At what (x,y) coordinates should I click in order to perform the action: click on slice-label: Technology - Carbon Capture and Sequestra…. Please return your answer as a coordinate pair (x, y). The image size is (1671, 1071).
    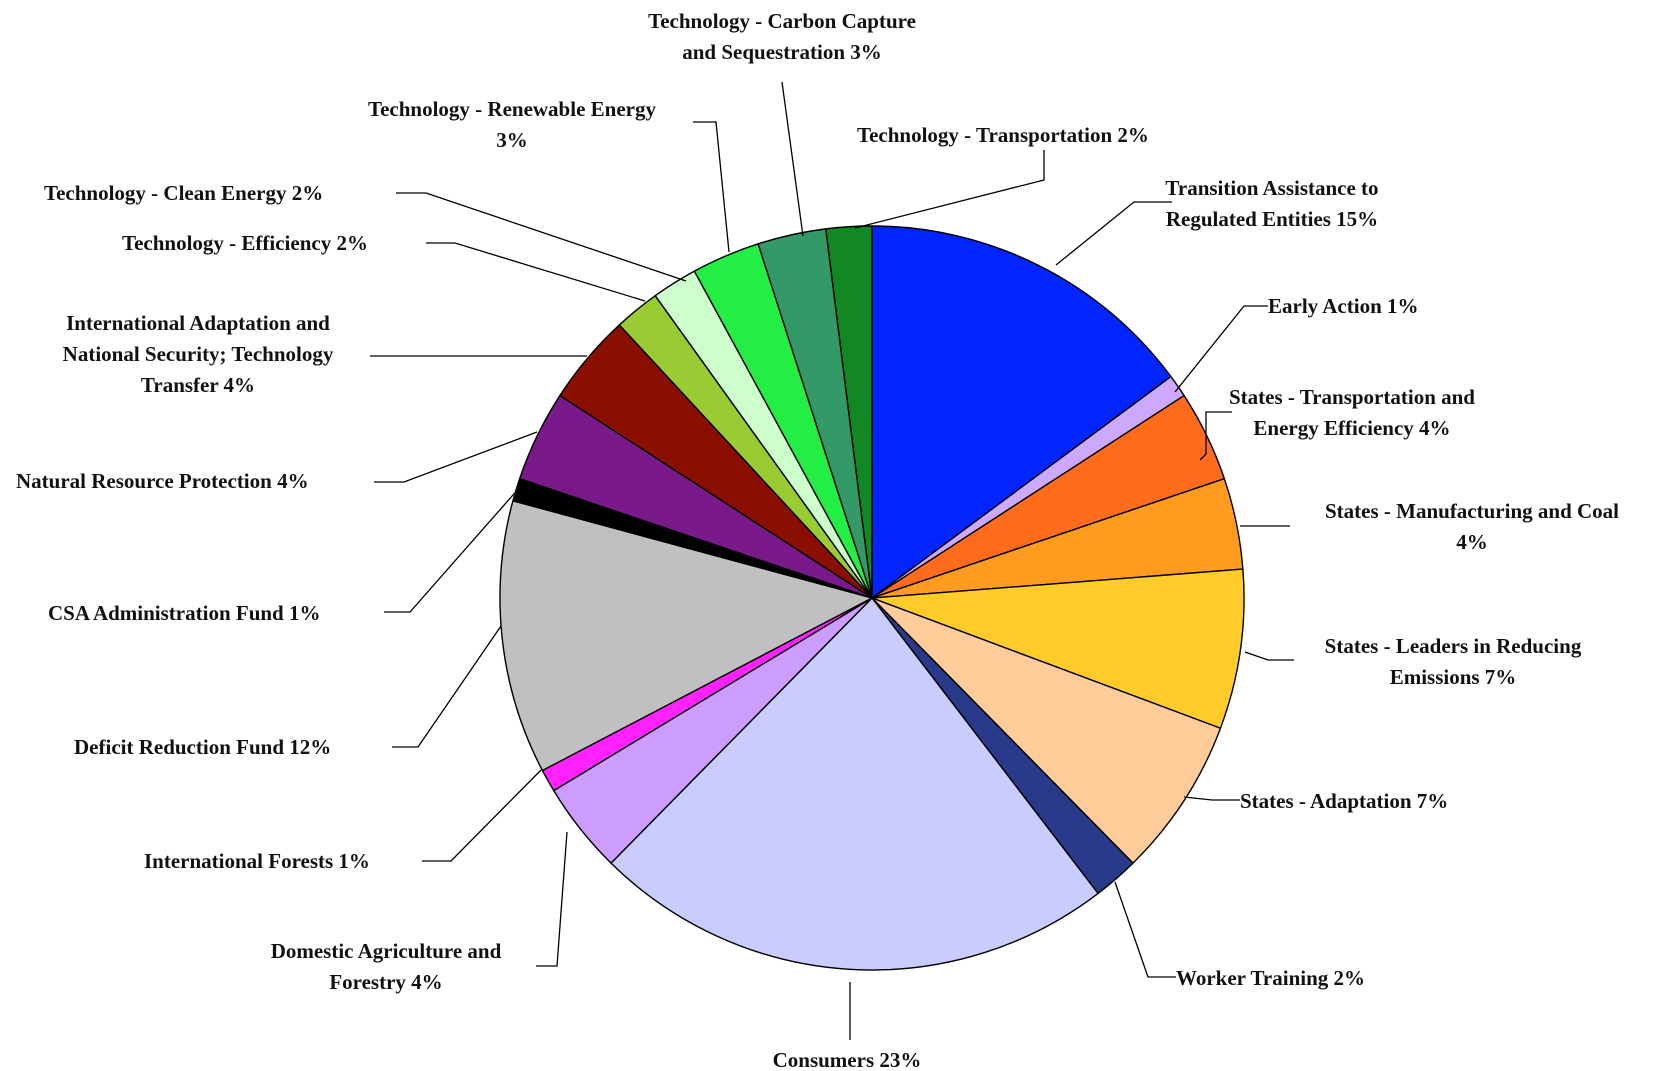
    Looking at the image, I should click on (782, 36).